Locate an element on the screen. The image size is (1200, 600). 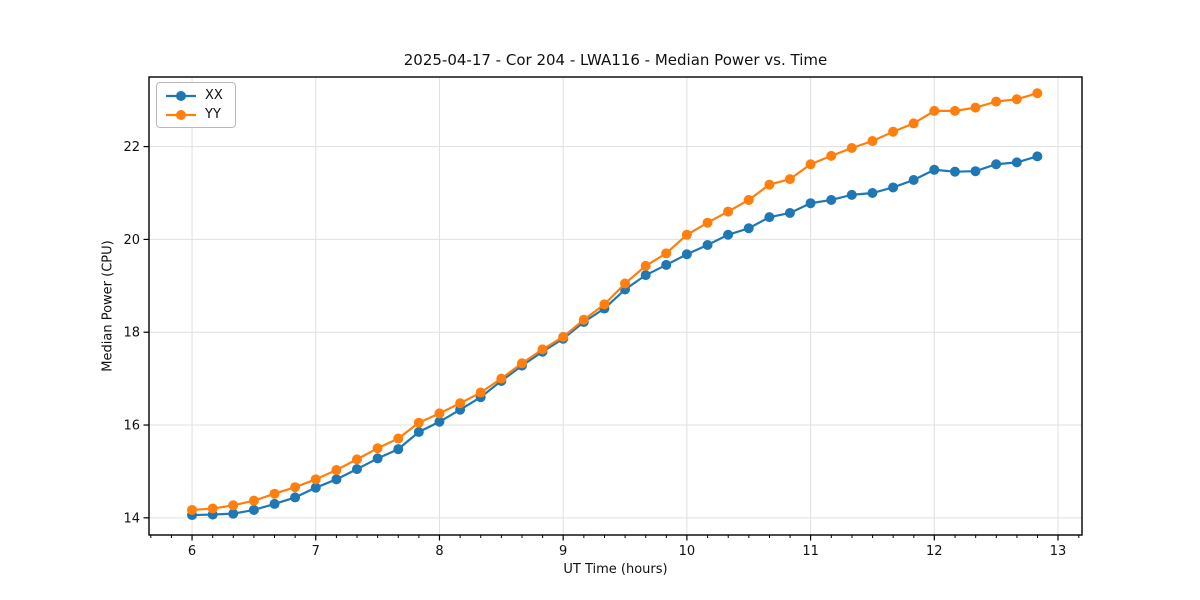
legend-swatch-xx is located at coordinates (181, 95).